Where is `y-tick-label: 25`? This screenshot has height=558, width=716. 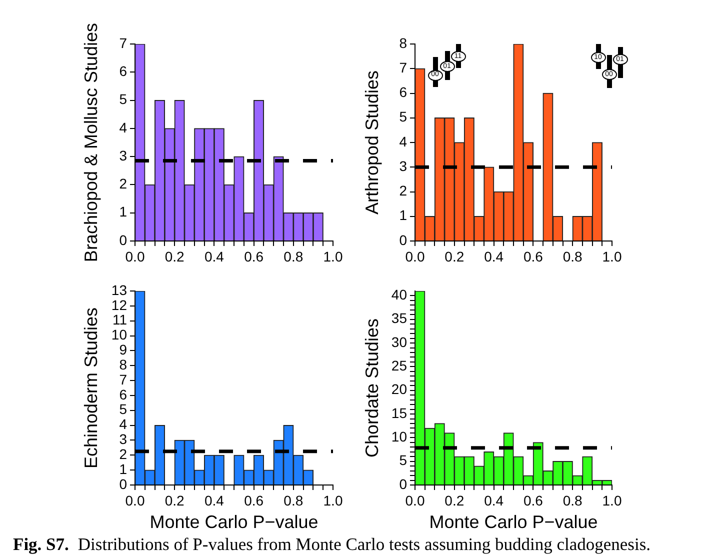
y-tick-label: 25 is located at coordinates (399, 366).